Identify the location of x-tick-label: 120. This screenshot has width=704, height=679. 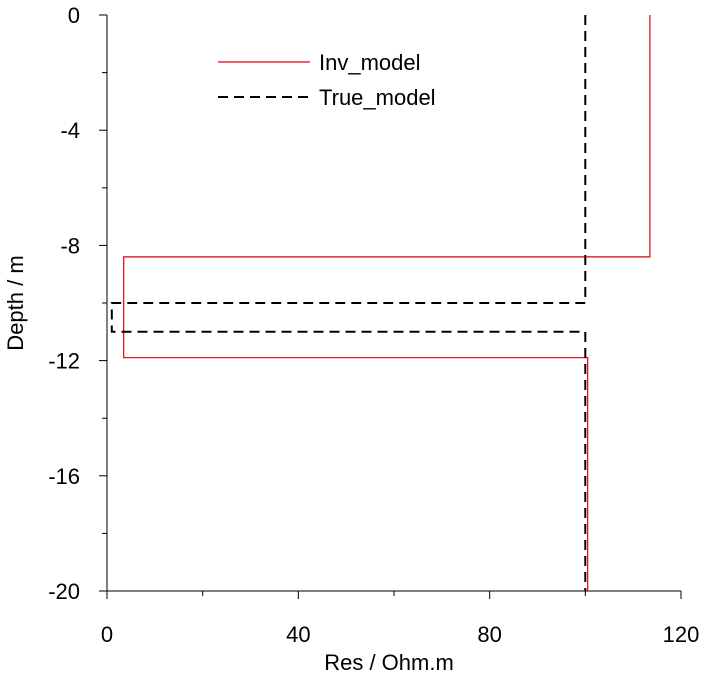
(681, 634).